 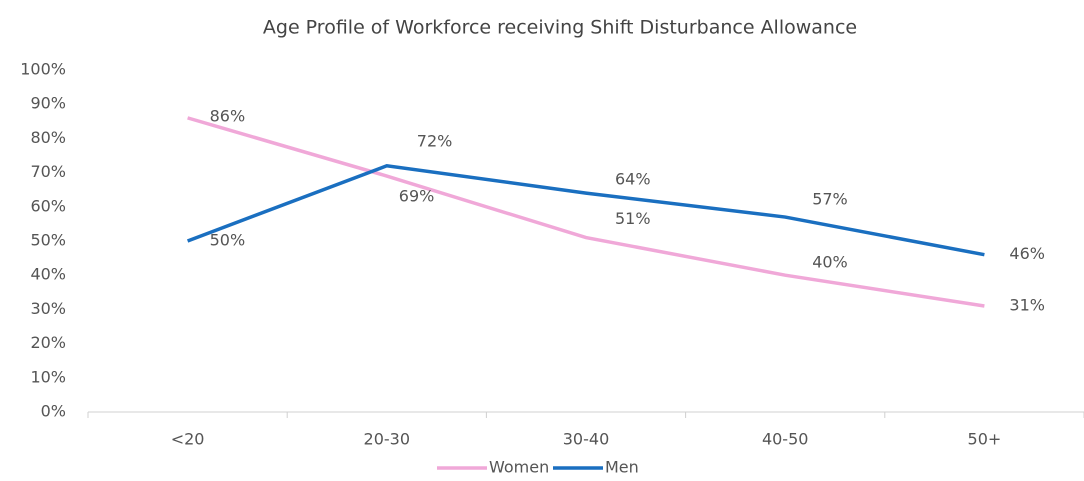 What do you see at coordinates (586, 439) in the screenshot?
I see `x-tick-label: 30-40` at bounding box center [586, 439].